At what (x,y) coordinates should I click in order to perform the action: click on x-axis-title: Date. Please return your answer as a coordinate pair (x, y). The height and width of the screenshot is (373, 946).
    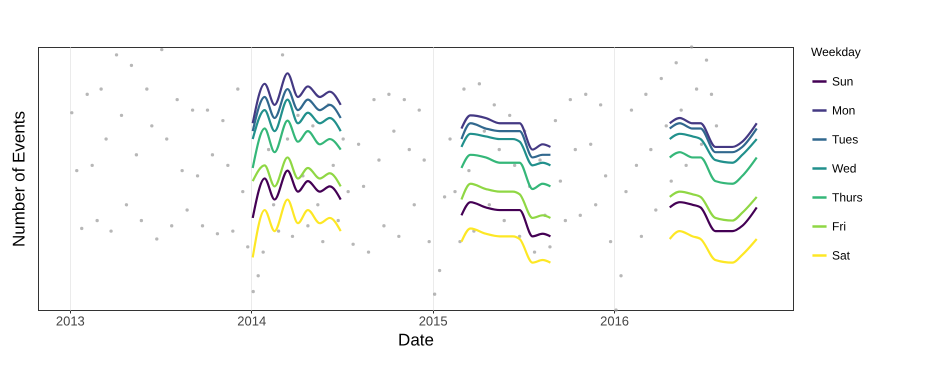
    Looking at the image, I should click on (416, 340).